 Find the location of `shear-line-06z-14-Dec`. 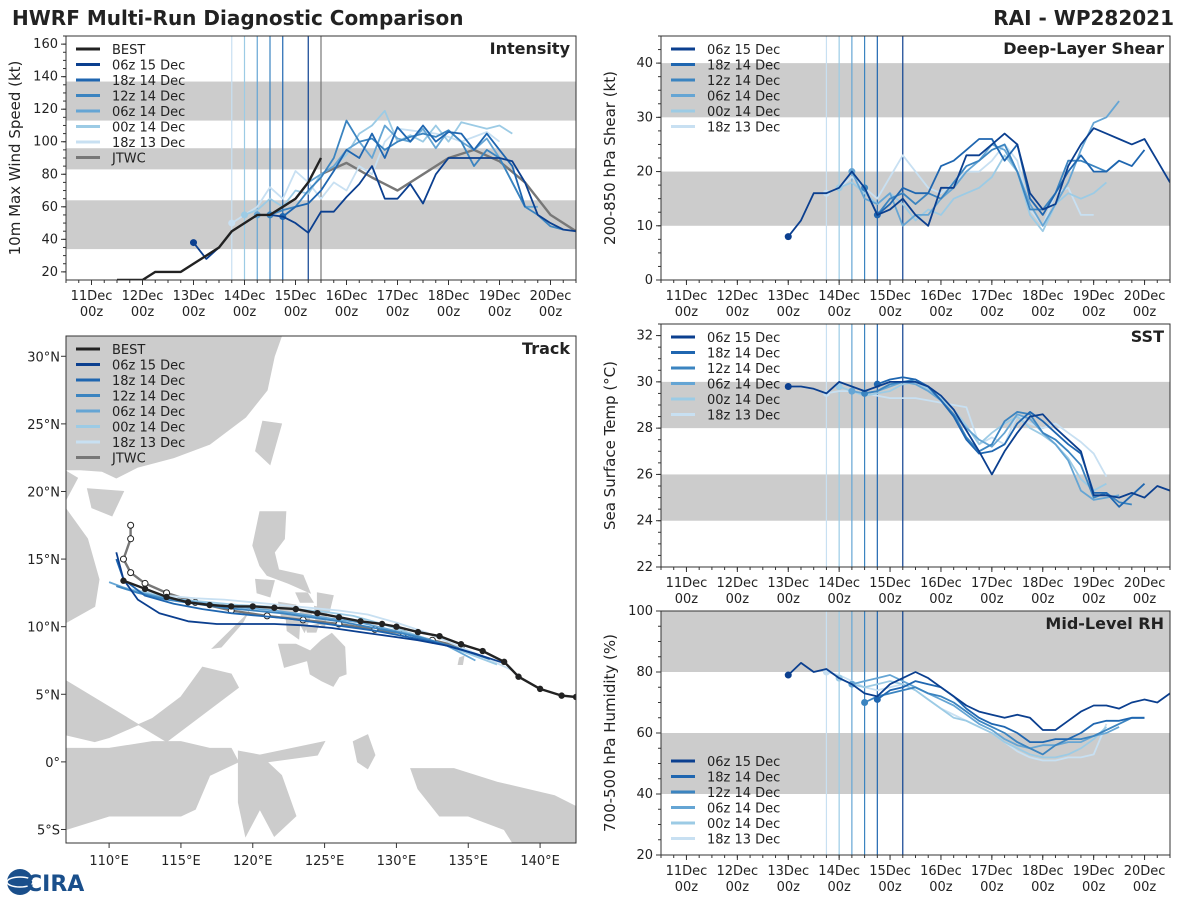

shear-line-06z-14-Dec is located at coordinates (985, 163).